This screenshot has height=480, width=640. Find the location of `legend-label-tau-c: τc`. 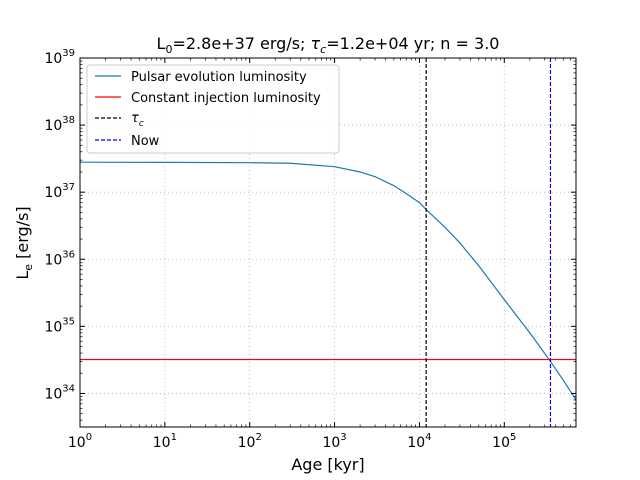

legend-label-tau-c: τc is located at coordinates (137, 120).